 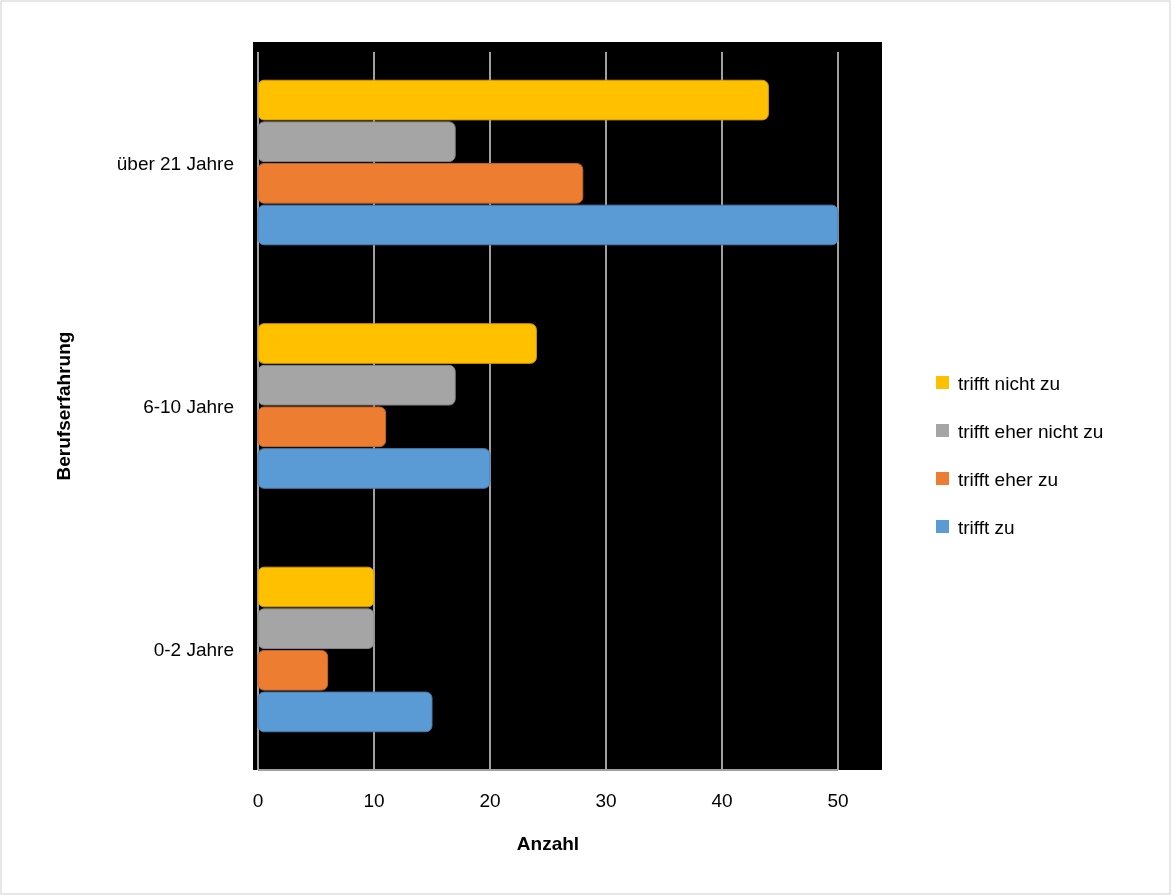 What do you see at coordinates (838, 800) in the screenshot?
I see `x-tick-label: 50` at bounding box center [838, 800].